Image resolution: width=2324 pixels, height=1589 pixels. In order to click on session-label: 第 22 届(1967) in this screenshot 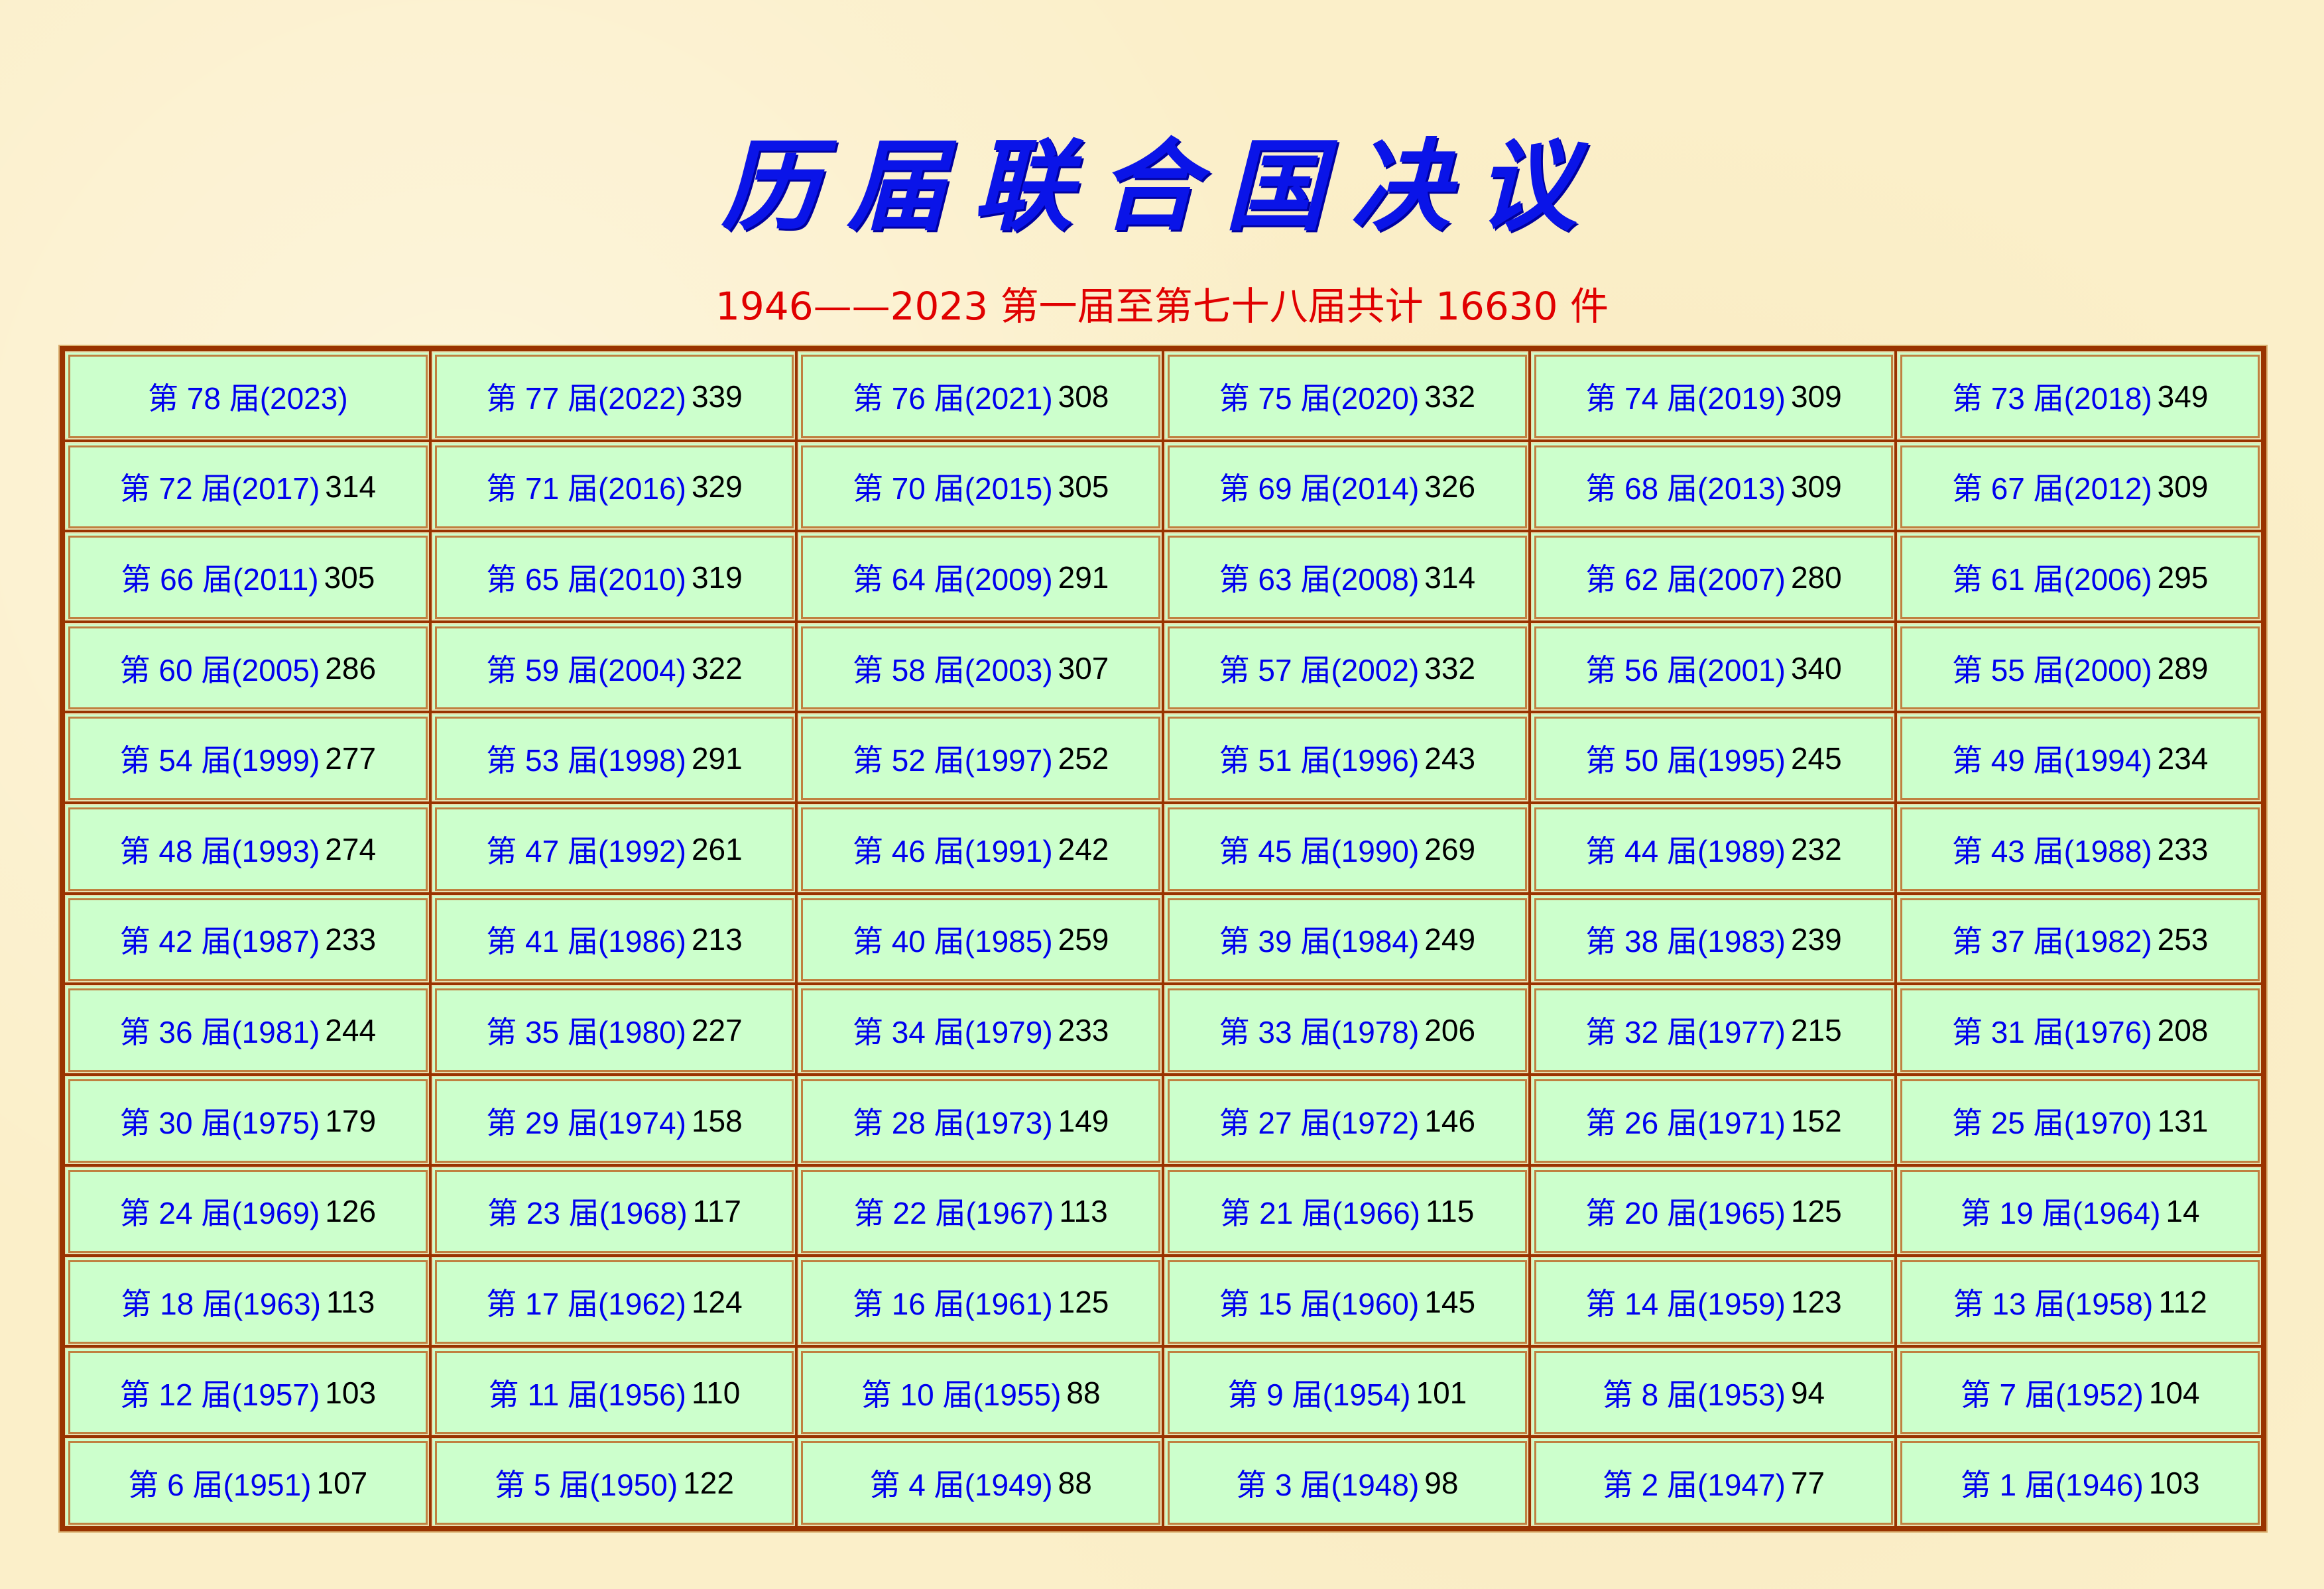, I will do `click(953, 1213)`.